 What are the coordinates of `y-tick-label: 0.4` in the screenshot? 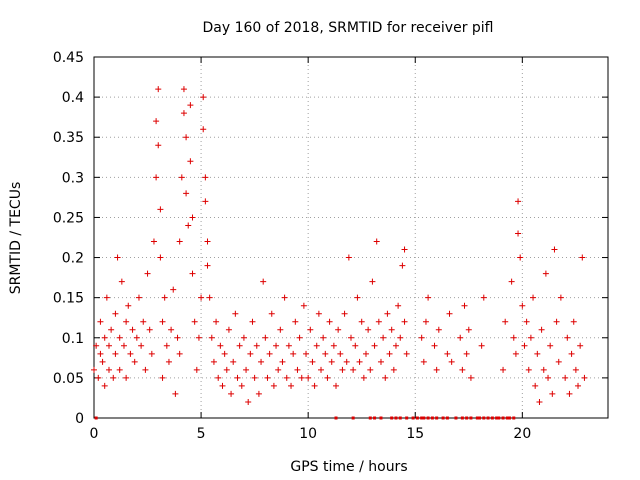 It's located at (73, 98).